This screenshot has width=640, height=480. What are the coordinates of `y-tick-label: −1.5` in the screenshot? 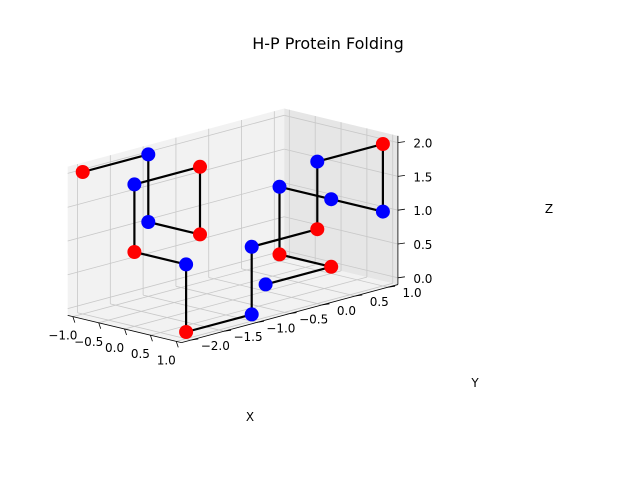 It's located at (247, 337).